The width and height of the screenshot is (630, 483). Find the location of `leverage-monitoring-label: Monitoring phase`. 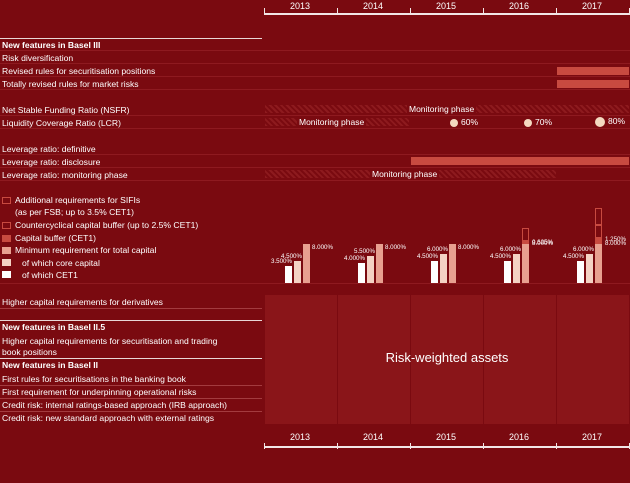

leverage-monitoring-label: Monitoring phase is located at coordinates (405, 174).